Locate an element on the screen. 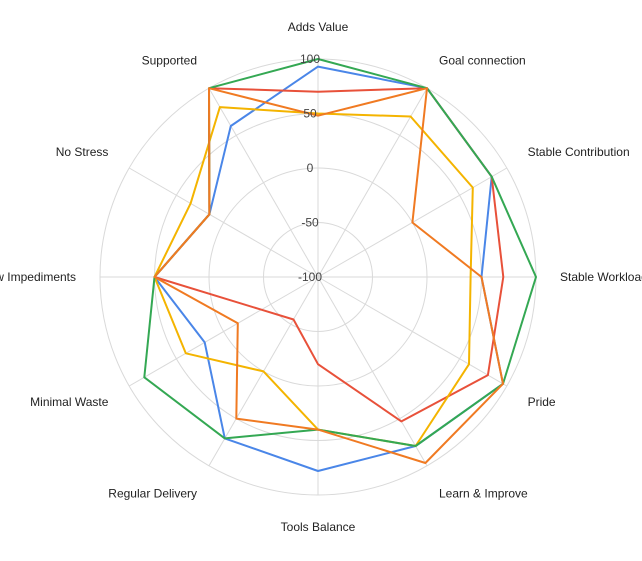 This screenshot has width=642, height=561. axis-label-9: Few Impediments is located at coordinates (38, 277).